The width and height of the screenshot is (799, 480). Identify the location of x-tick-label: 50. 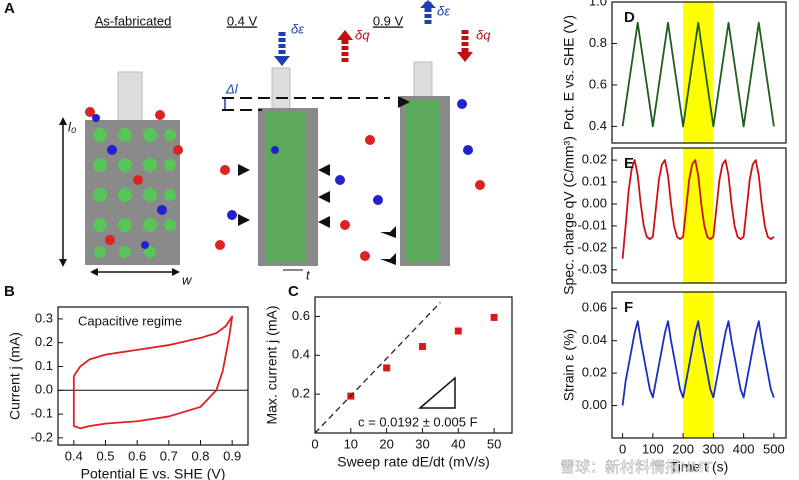
(494, 443).